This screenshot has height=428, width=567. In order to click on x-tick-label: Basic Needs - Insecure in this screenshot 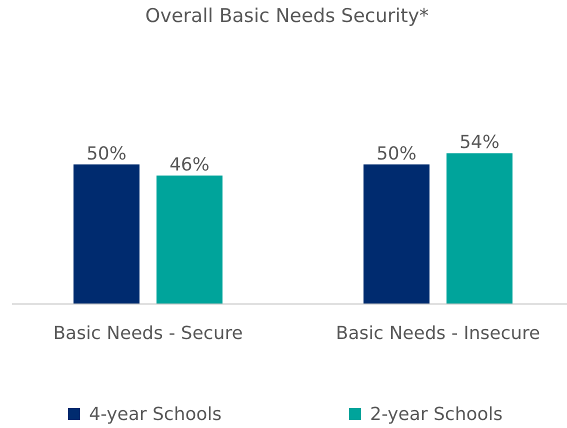, I will do `click(438, 333)`.